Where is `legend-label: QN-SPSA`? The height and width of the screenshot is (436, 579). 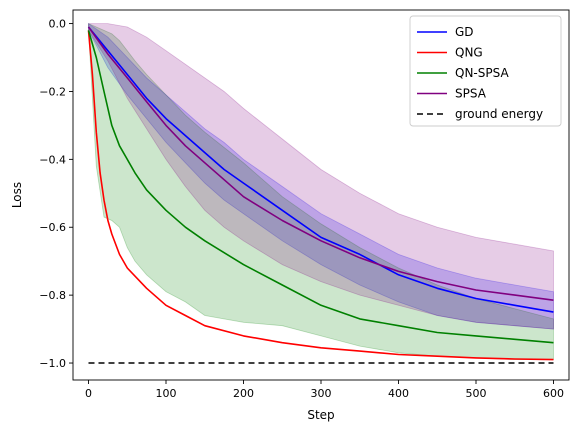
legend-label: QN-SPSA is located at coordinates (482, 73).